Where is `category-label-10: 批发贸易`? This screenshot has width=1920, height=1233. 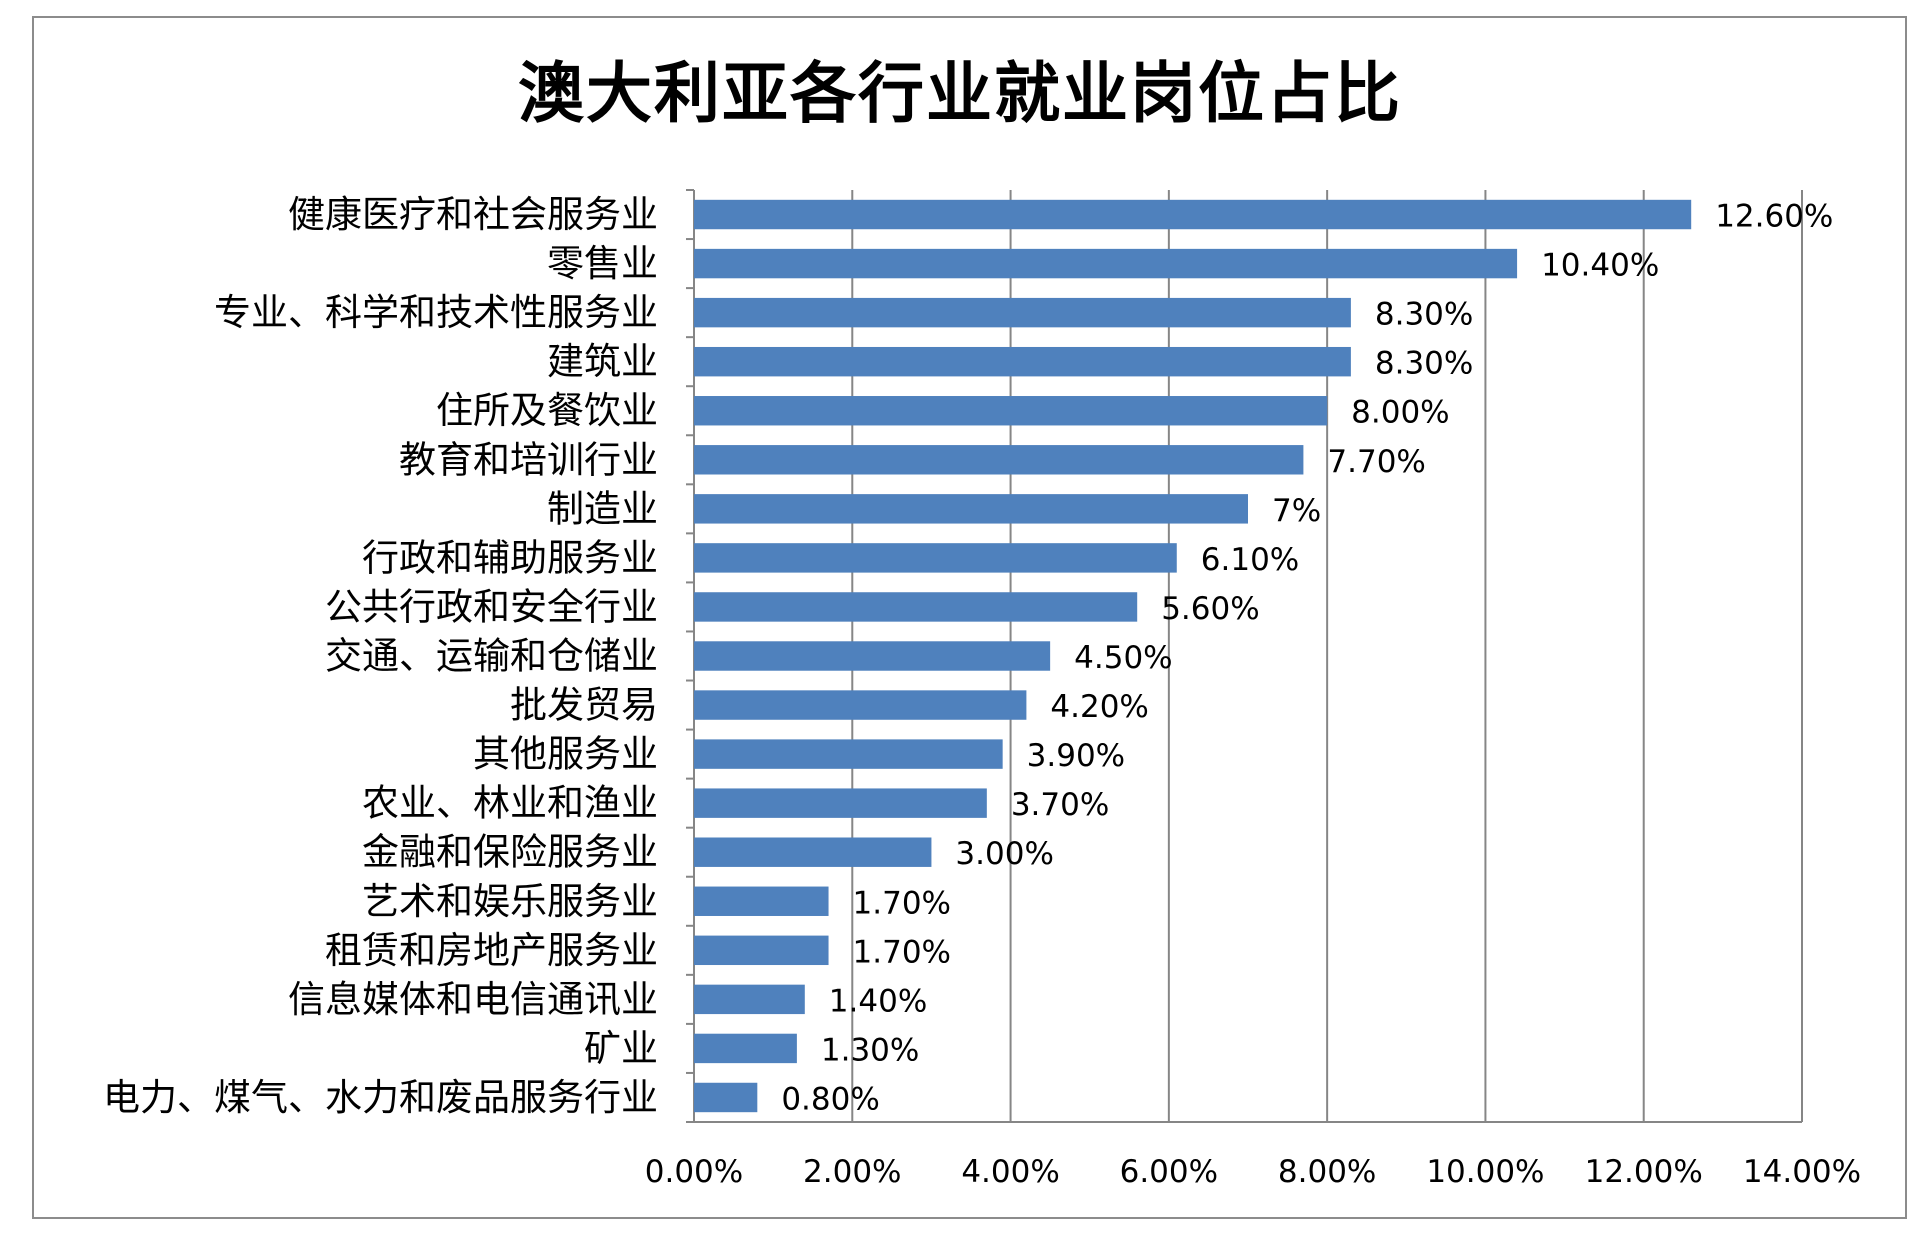
category-label-10: 批发贸易 is located at coordinates (584, 705).